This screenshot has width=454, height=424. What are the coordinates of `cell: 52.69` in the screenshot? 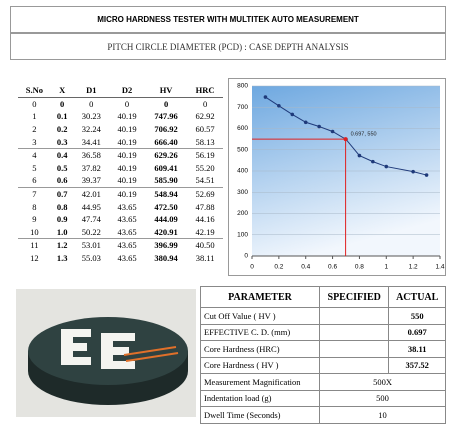 It's located at (205, 194).